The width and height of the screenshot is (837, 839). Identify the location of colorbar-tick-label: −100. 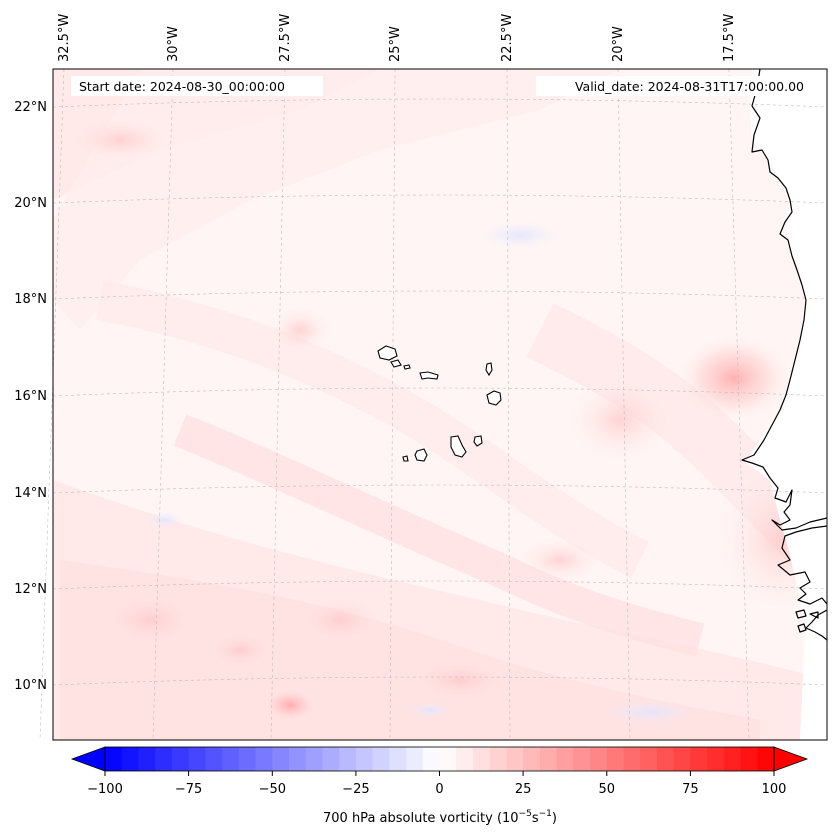
(105, 789).